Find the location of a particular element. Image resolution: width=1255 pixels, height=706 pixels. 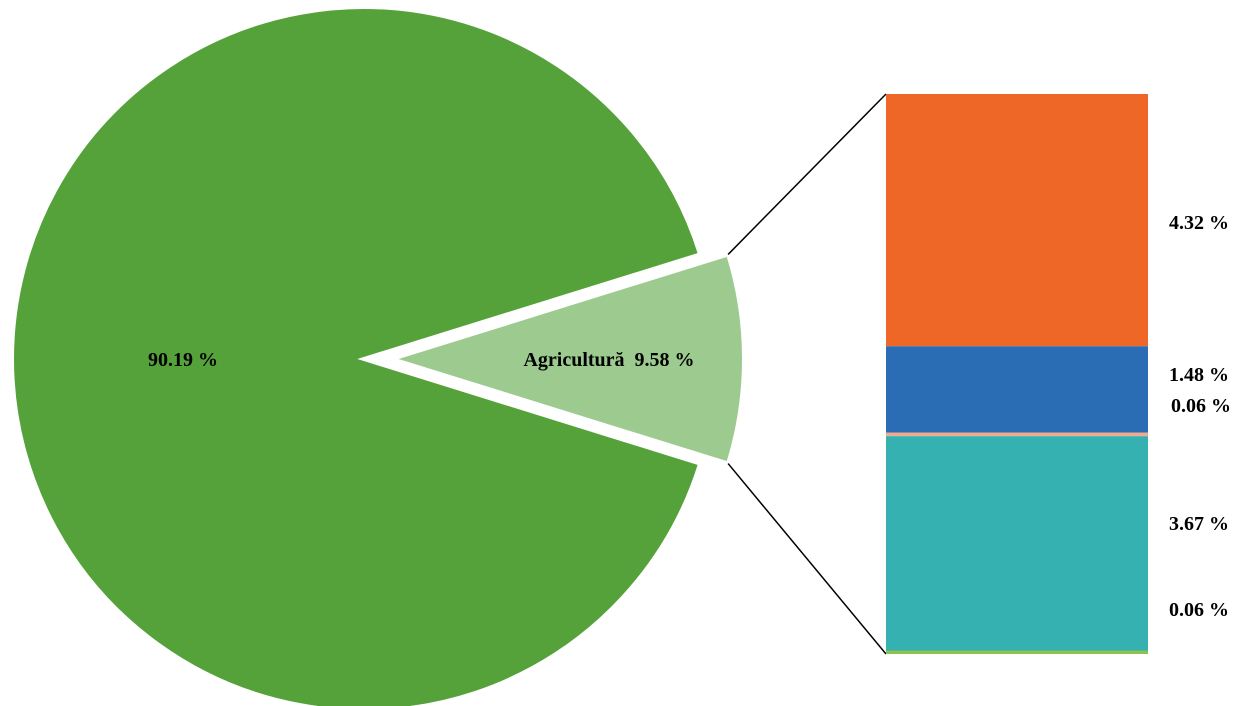

pie-slice-agriculture is located at coordinates (565, 359).